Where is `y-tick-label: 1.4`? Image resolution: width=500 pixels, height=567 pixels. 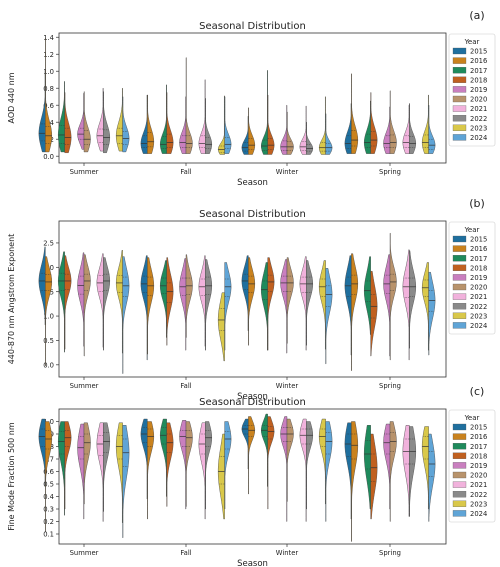
y-tick-label: 1.4 is located at coordinates (48, 38).